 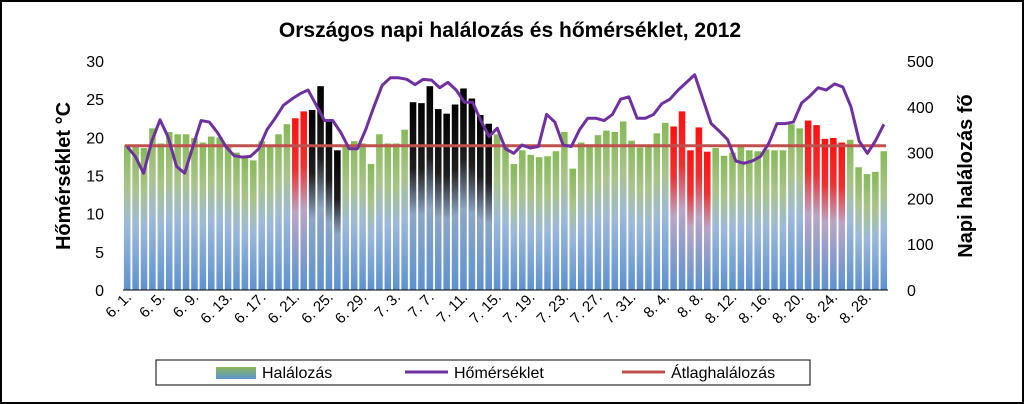 What do you see at coordinates (453, 308) in the screenshot?
I see `x-tick-label: 7. 11.` at bounding box center [453, 308].